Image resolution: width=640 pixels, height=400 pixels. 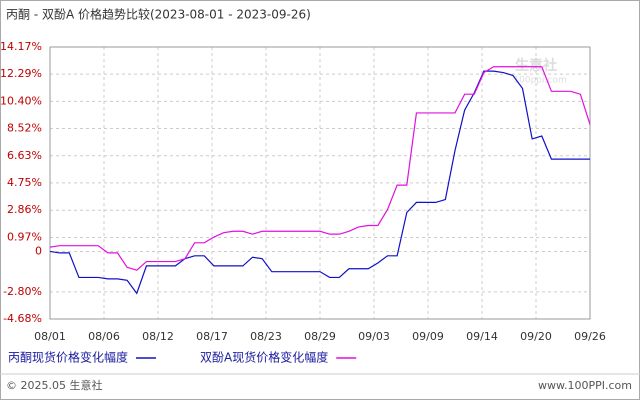 I want to click on y-tick-label: 4.75%, so click(x=24, y=182).